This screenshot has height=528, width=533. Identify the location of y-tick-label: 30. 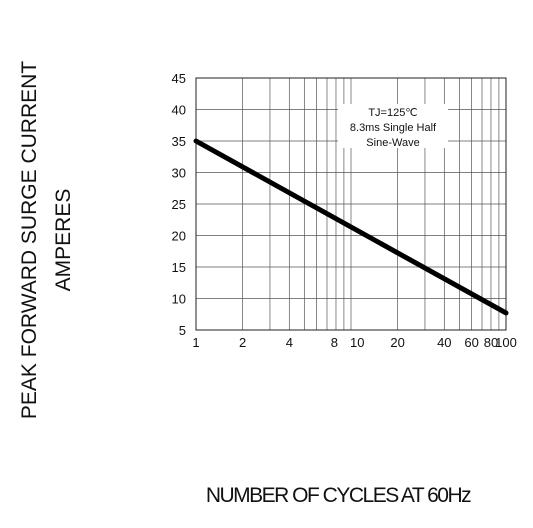
(179, 173).